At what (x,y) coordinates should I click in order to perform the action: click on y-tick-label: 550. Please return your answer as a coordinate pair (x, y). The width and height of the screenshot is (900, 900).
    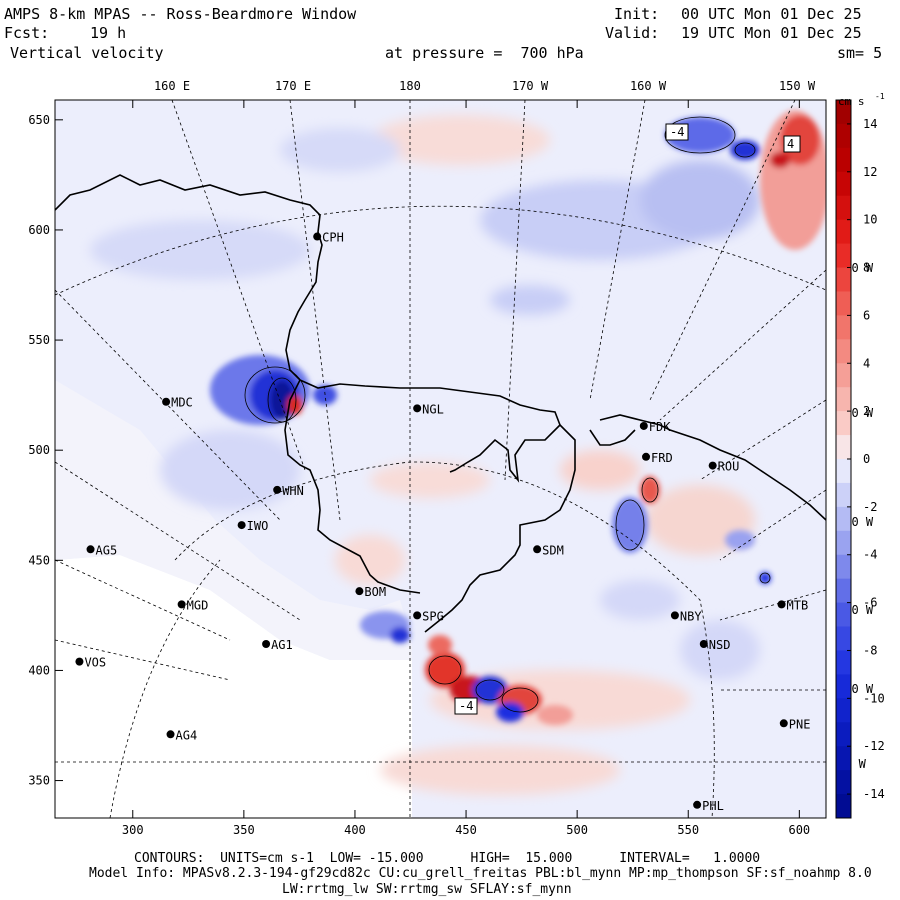
    Looking at the image, I should click on (39, 340).